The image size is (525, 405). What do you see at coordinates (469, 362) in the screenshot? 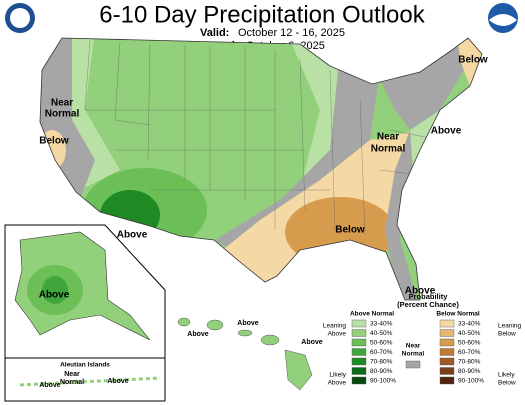
I see `below-bin-label: 70-80%` at bounding box center [469, 362].